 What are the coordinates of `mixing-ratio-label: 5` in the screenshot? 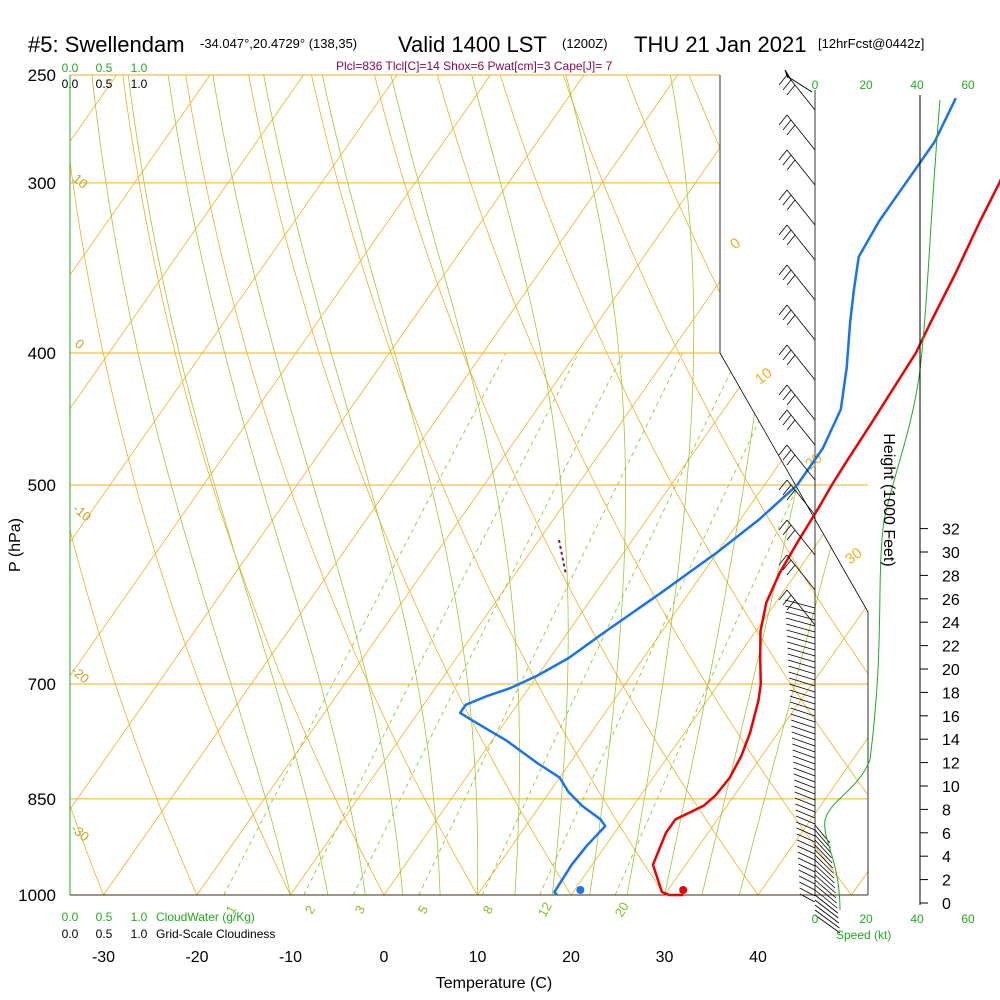 It's located at (423, 910).